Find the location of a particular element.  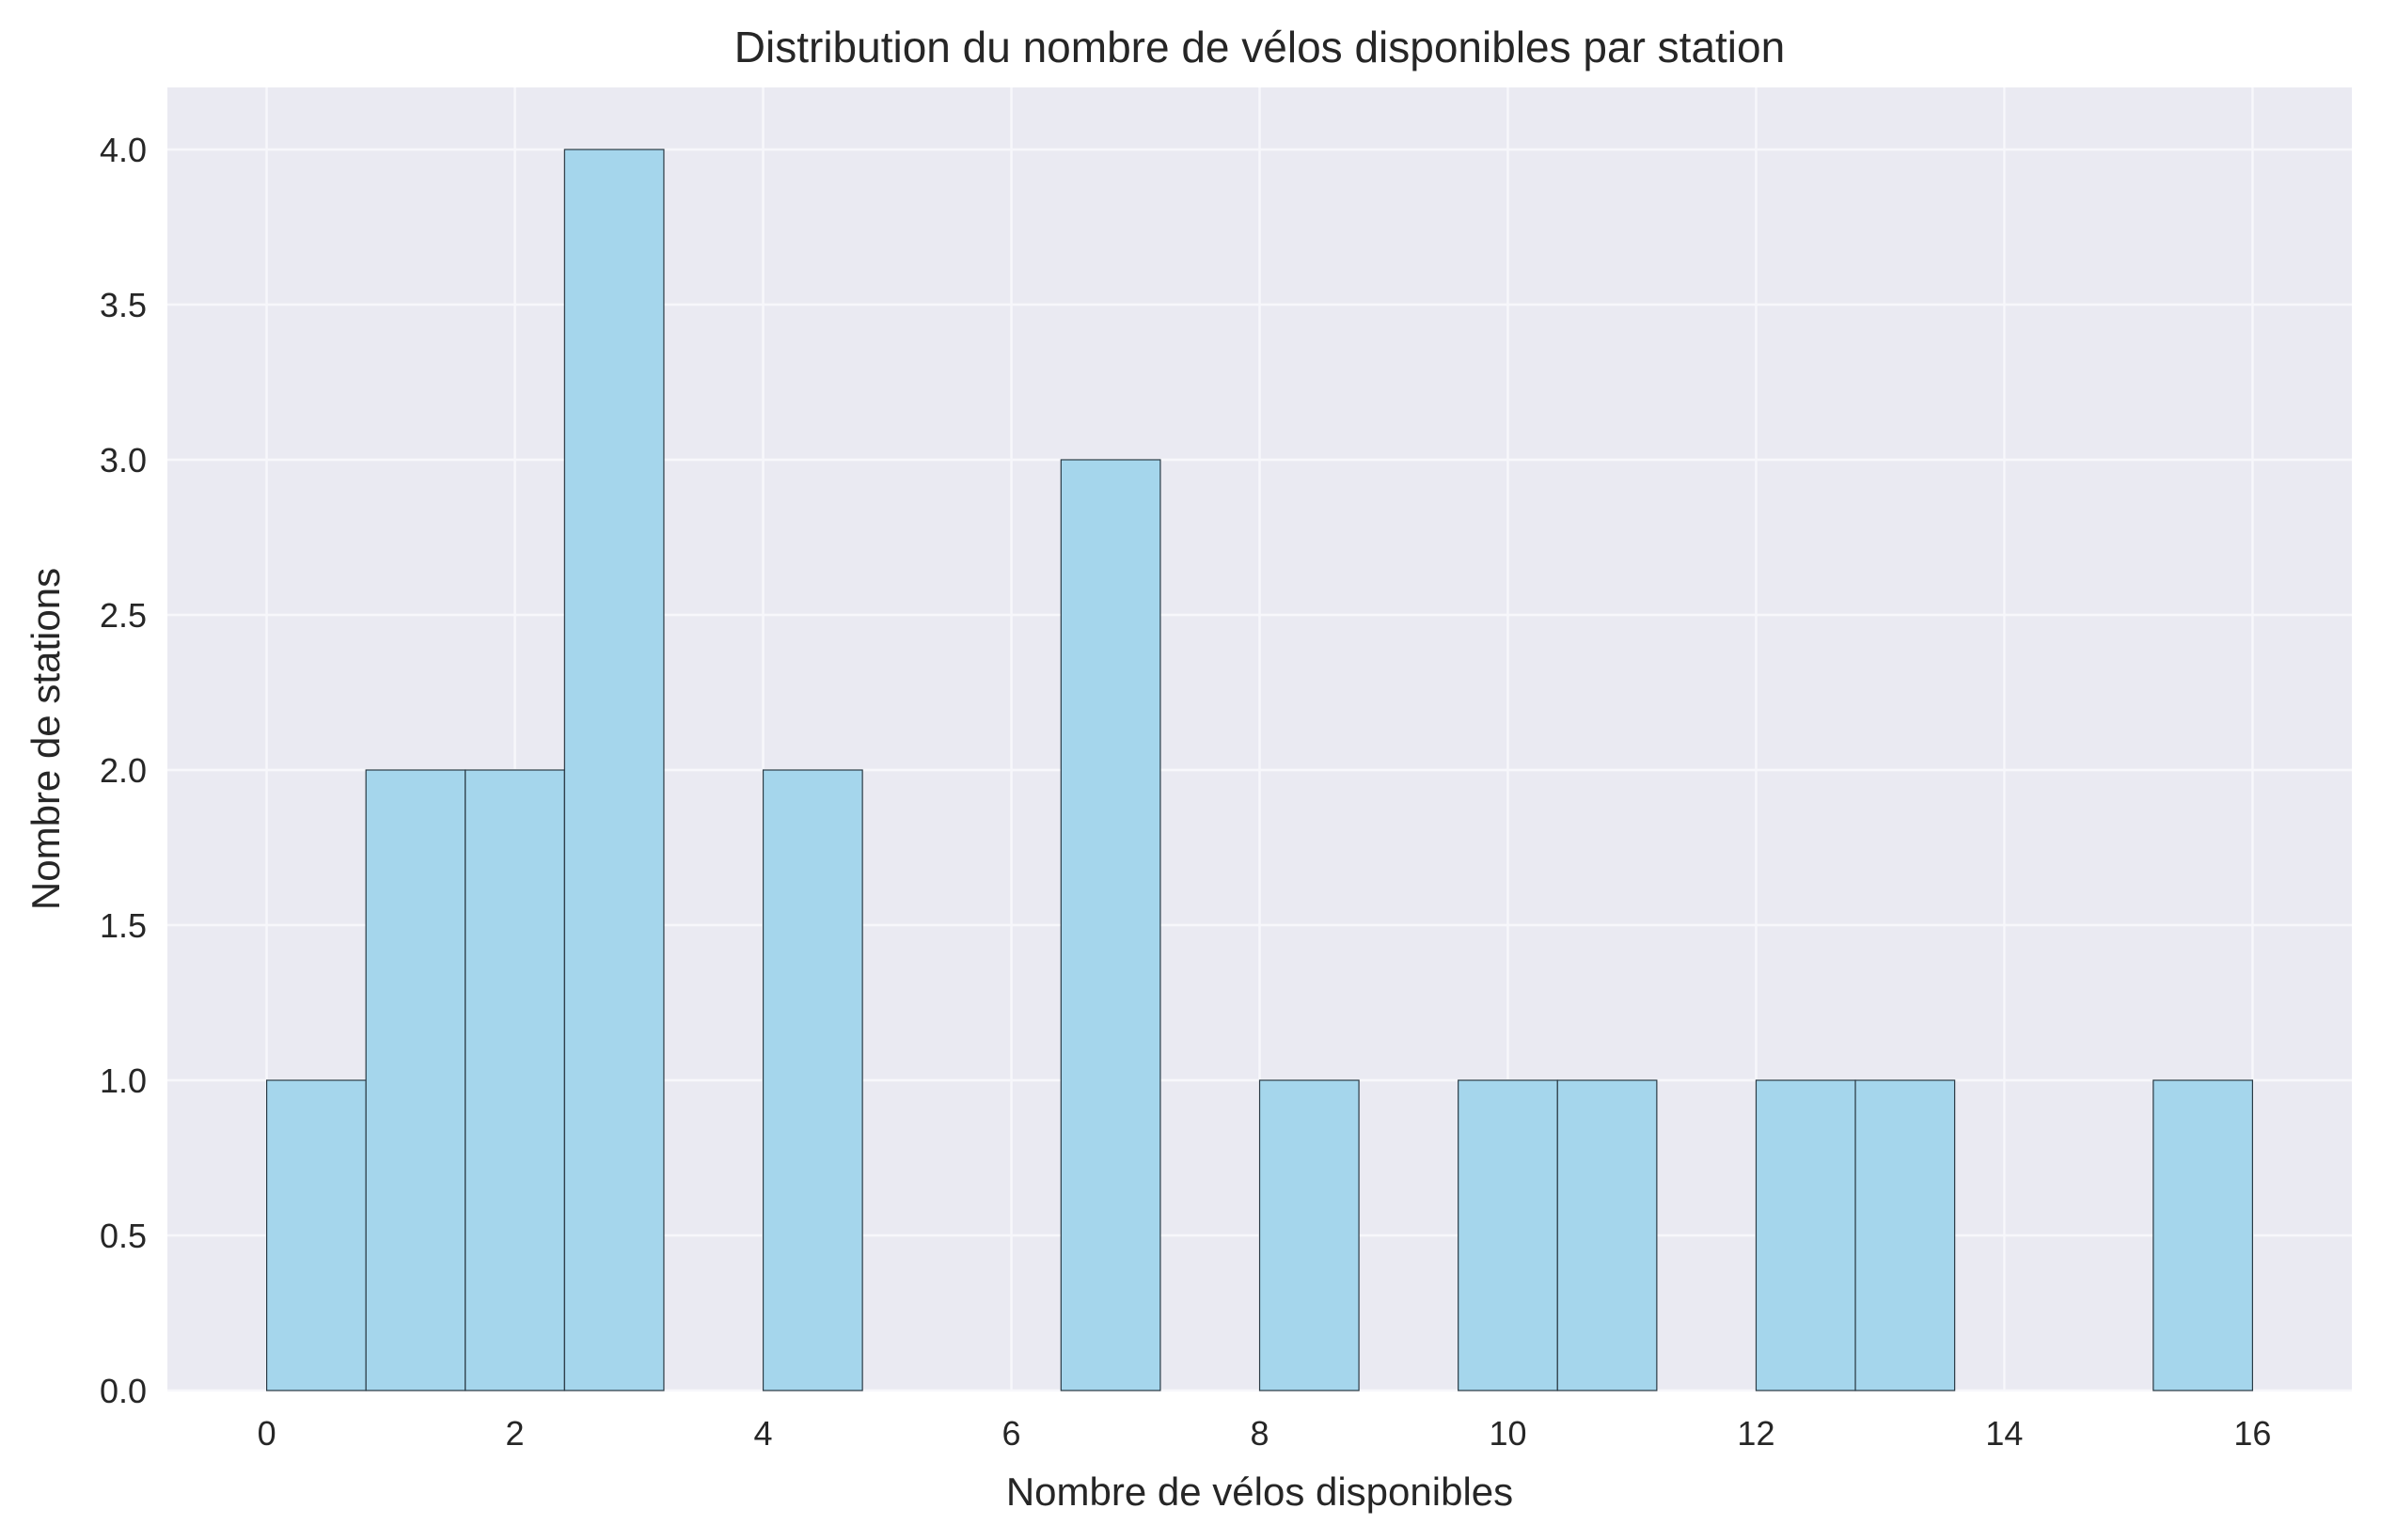

x-tick-layer: 0 2 4 6 8 10 12 14 16 is located at coordinates (1265, 1433).